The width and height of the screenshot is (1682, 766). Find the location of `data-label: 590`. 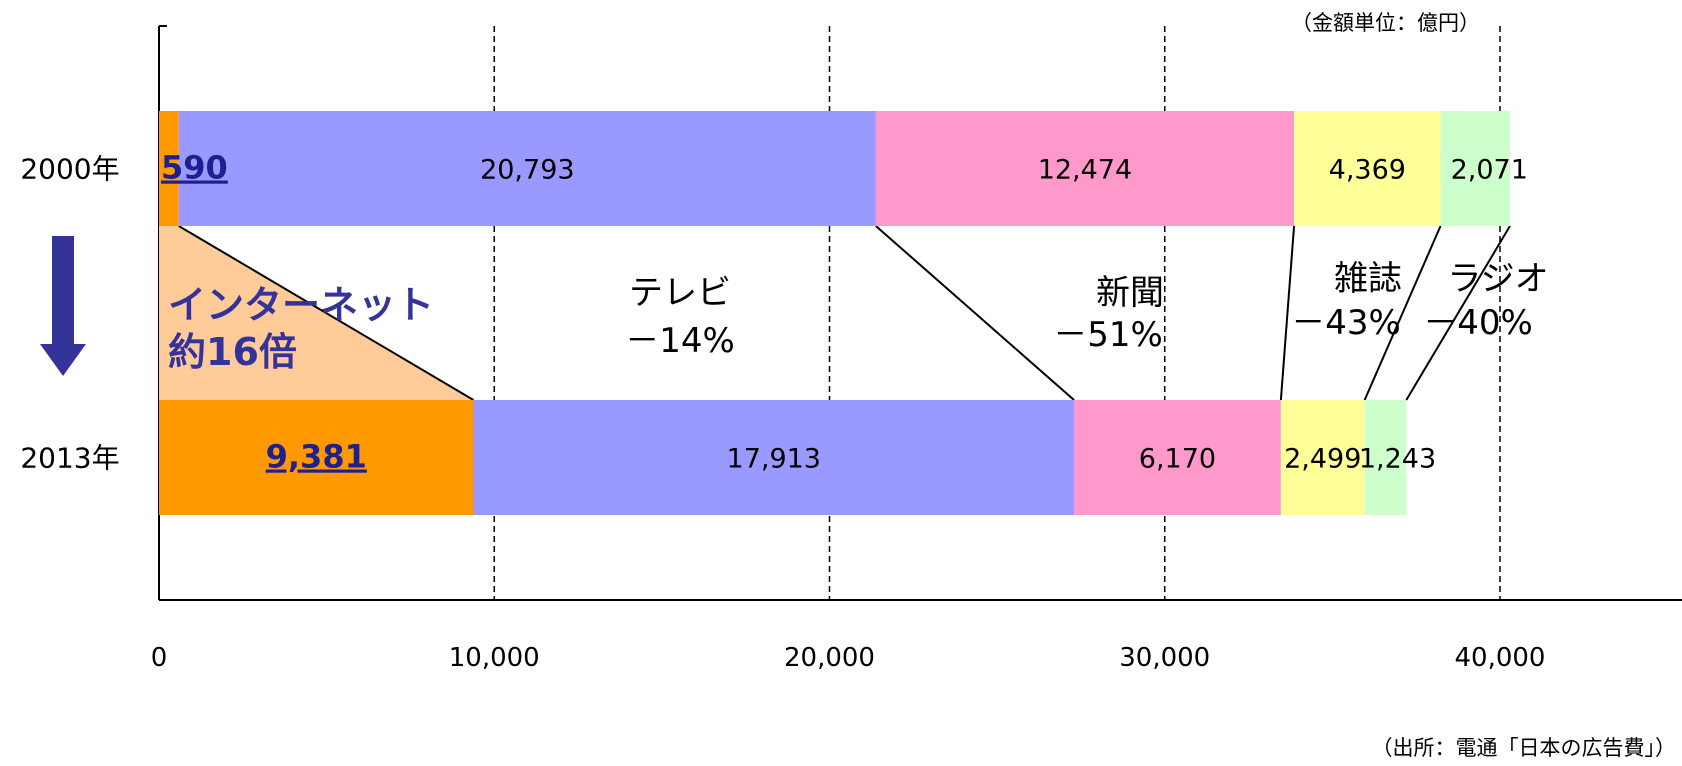

data-label: 590 is located at coordinates (194, 168).